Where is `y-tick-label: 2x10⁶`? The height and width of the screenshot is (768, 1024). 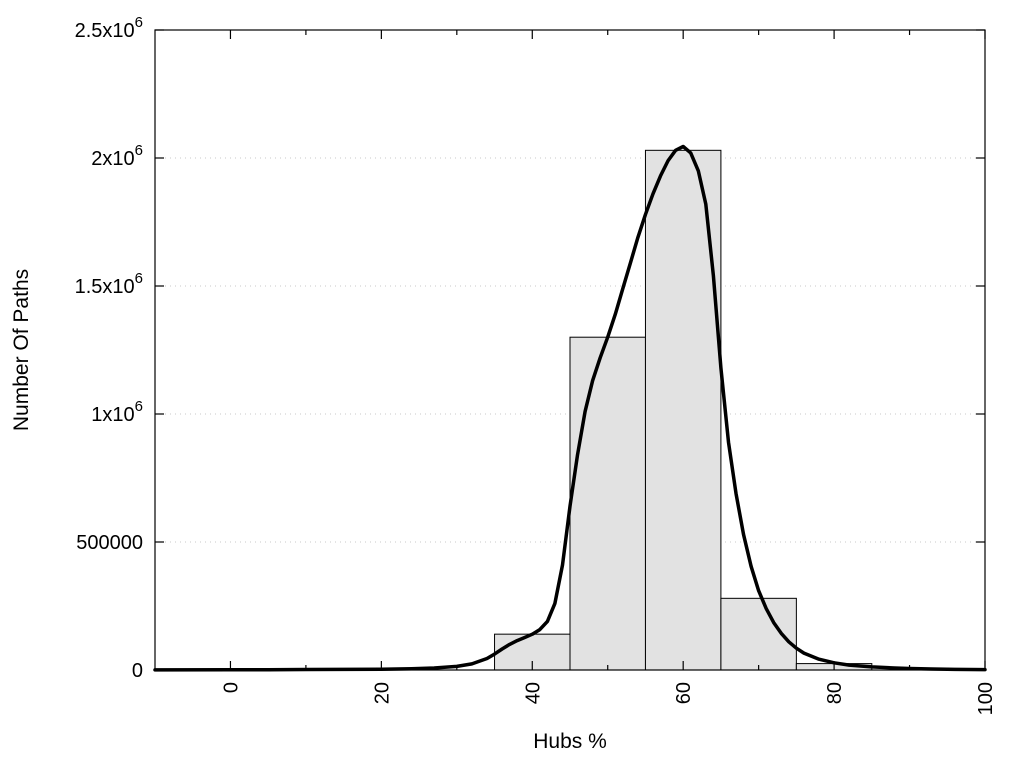
y-tick-label: 2x10⁶ is located at coordinates (117, 156).